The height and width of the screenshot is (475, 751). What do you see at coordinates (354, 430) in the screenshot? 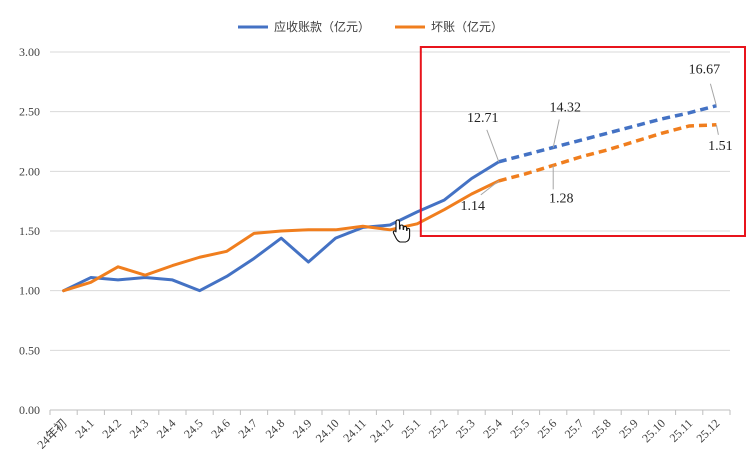
I see `x-tick-label: 24.11` at bounding box center [354, 430].